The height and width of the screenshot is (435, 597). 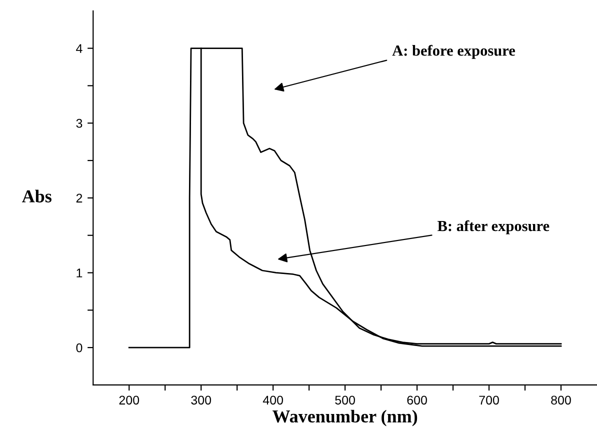 I want to click on x-tick-label: 700, so click(x=489, y=400).